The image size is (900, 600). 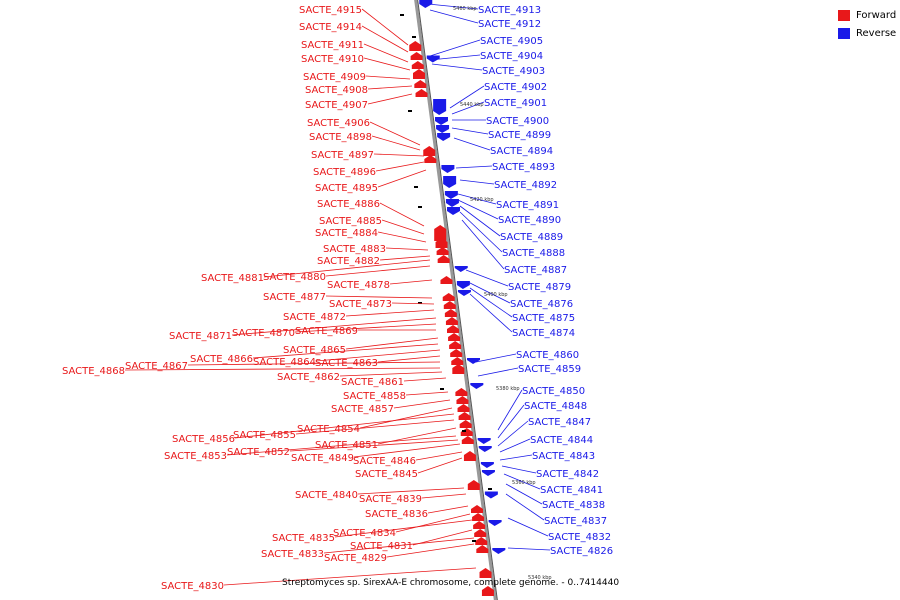 I want to click on forward-gene-label: SACTE_4911, so click(x=332, y=45).